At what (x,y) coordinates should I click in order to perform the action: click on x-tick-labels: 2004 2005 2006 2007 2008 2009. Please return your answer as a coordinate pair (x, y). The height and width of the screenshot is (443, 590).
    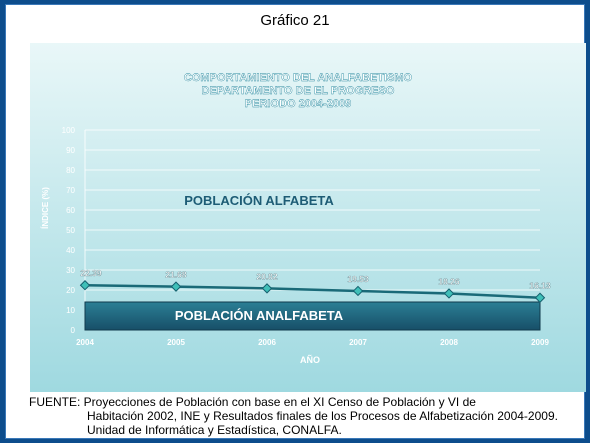
    Looking at the image, I should click on (312, 342).